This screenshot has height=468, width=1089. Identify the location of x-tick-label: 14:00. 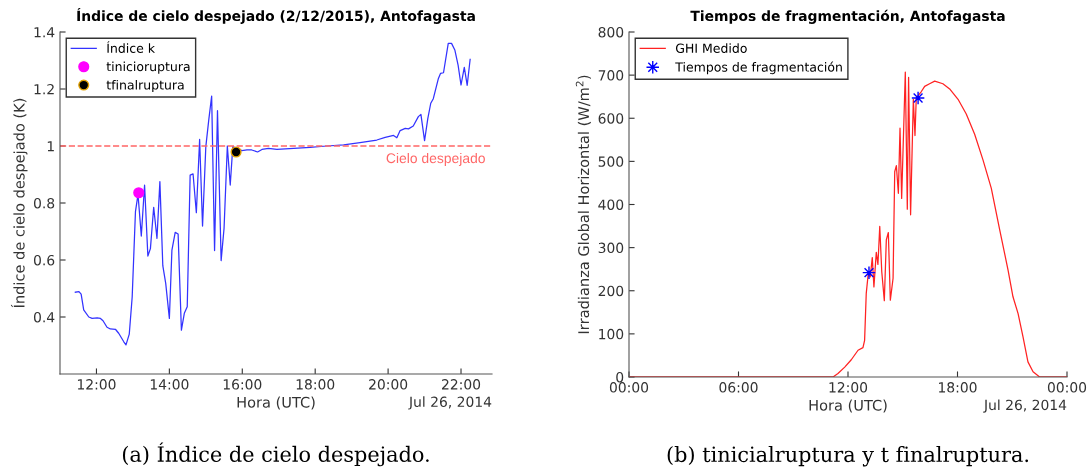
(169, 384).